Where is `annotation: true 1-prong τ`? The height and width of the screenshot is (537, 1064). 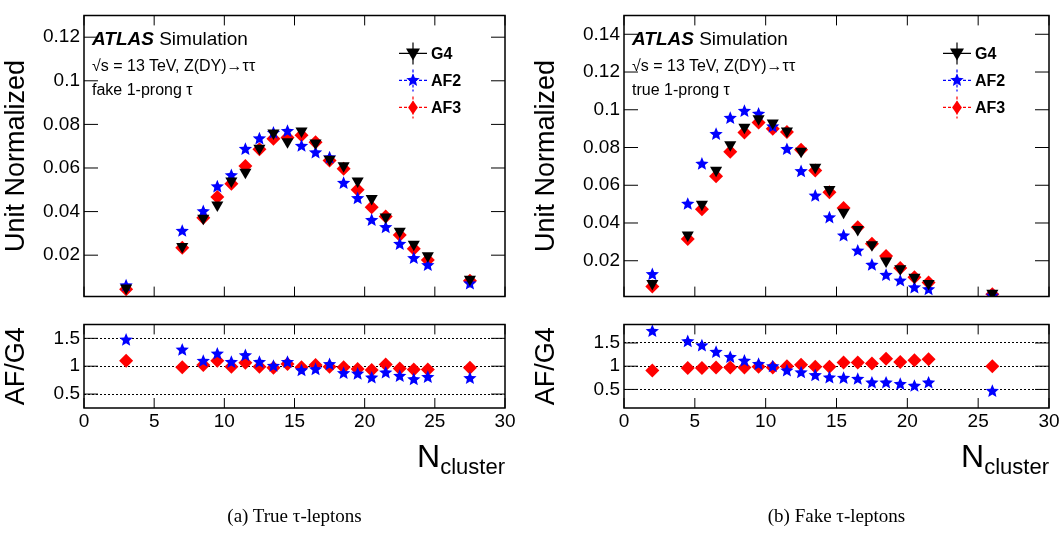 annotation: true 1-prong τ is located at coordinates (681, 90).